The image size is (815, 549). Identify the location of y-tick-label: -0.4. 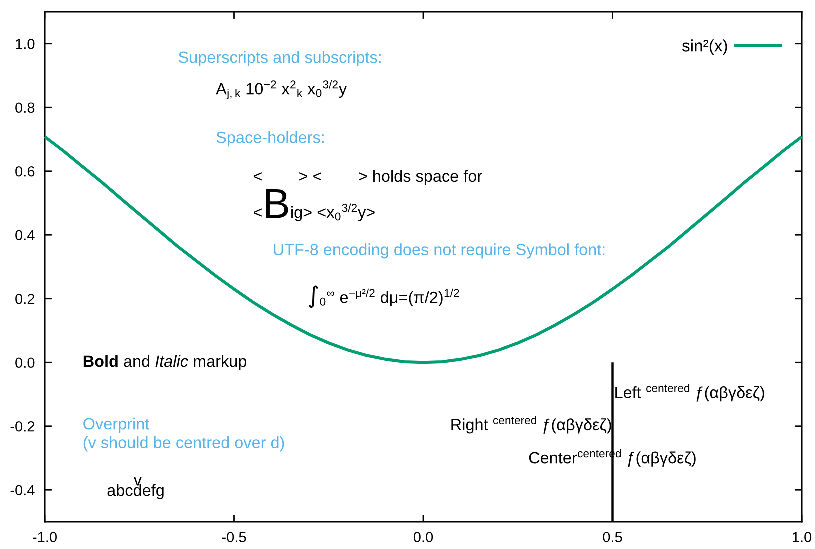
(22, 490).